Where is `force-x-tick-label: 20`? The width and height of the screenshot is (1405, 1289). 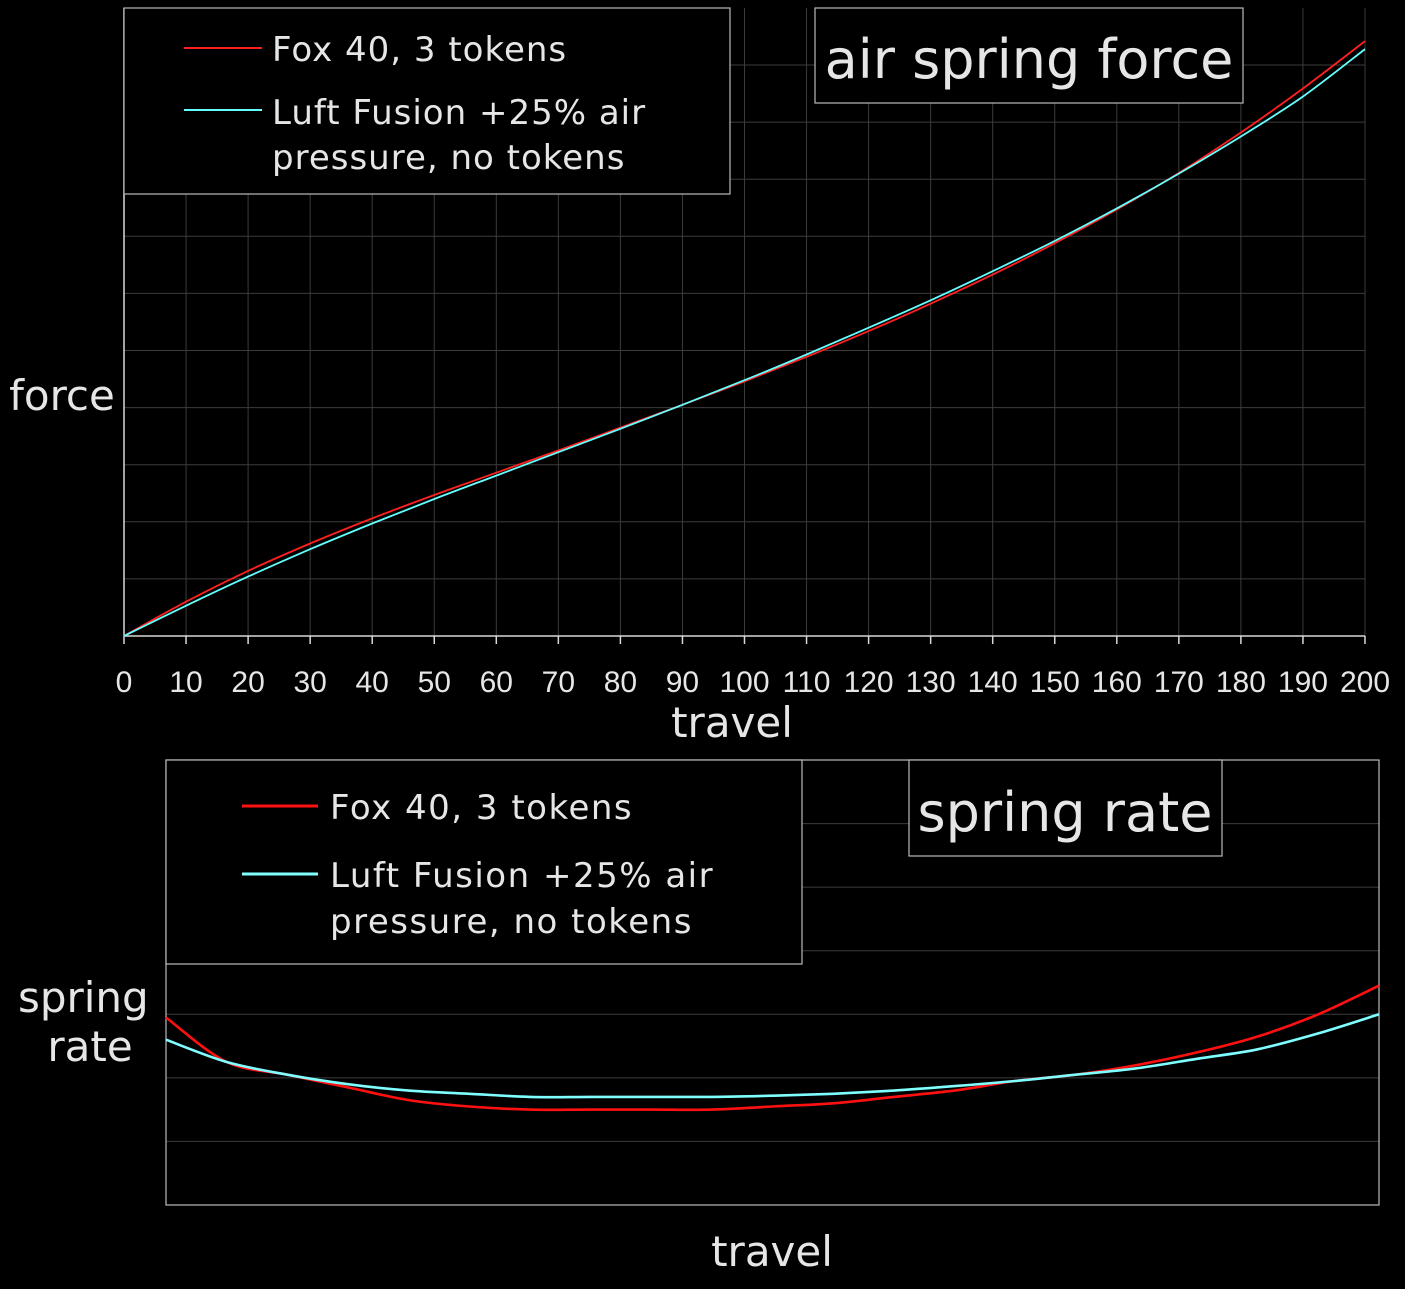 force-x-tick-label: 20 is located at coordinates (247, 682).